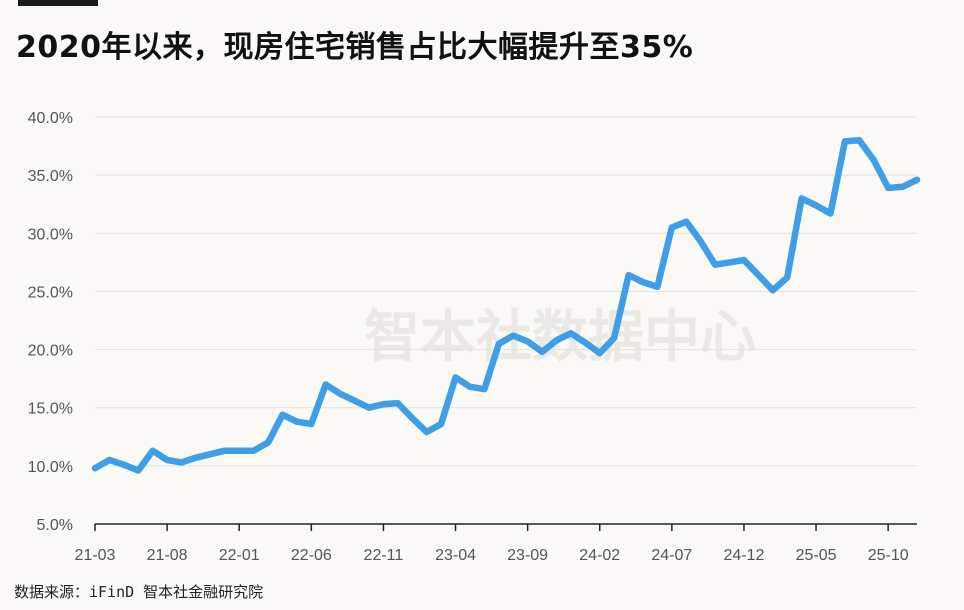 The height and width of the screenshot is (610, 964). I want to click on source-note: 数据来源：iFinD 智本社金融研究院, so click(139, 592).